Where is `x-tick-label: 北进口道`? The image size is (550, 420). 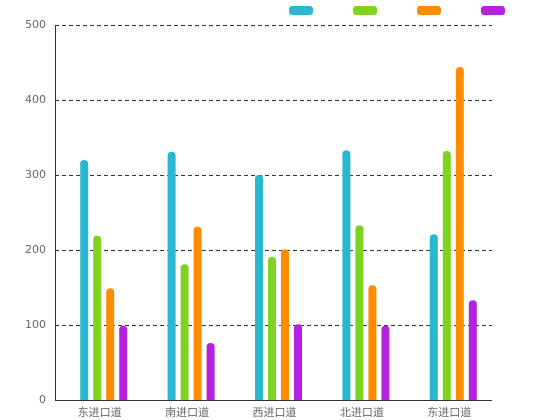 x-tick-label: 北进口道 is located at coordinates (362, 412).